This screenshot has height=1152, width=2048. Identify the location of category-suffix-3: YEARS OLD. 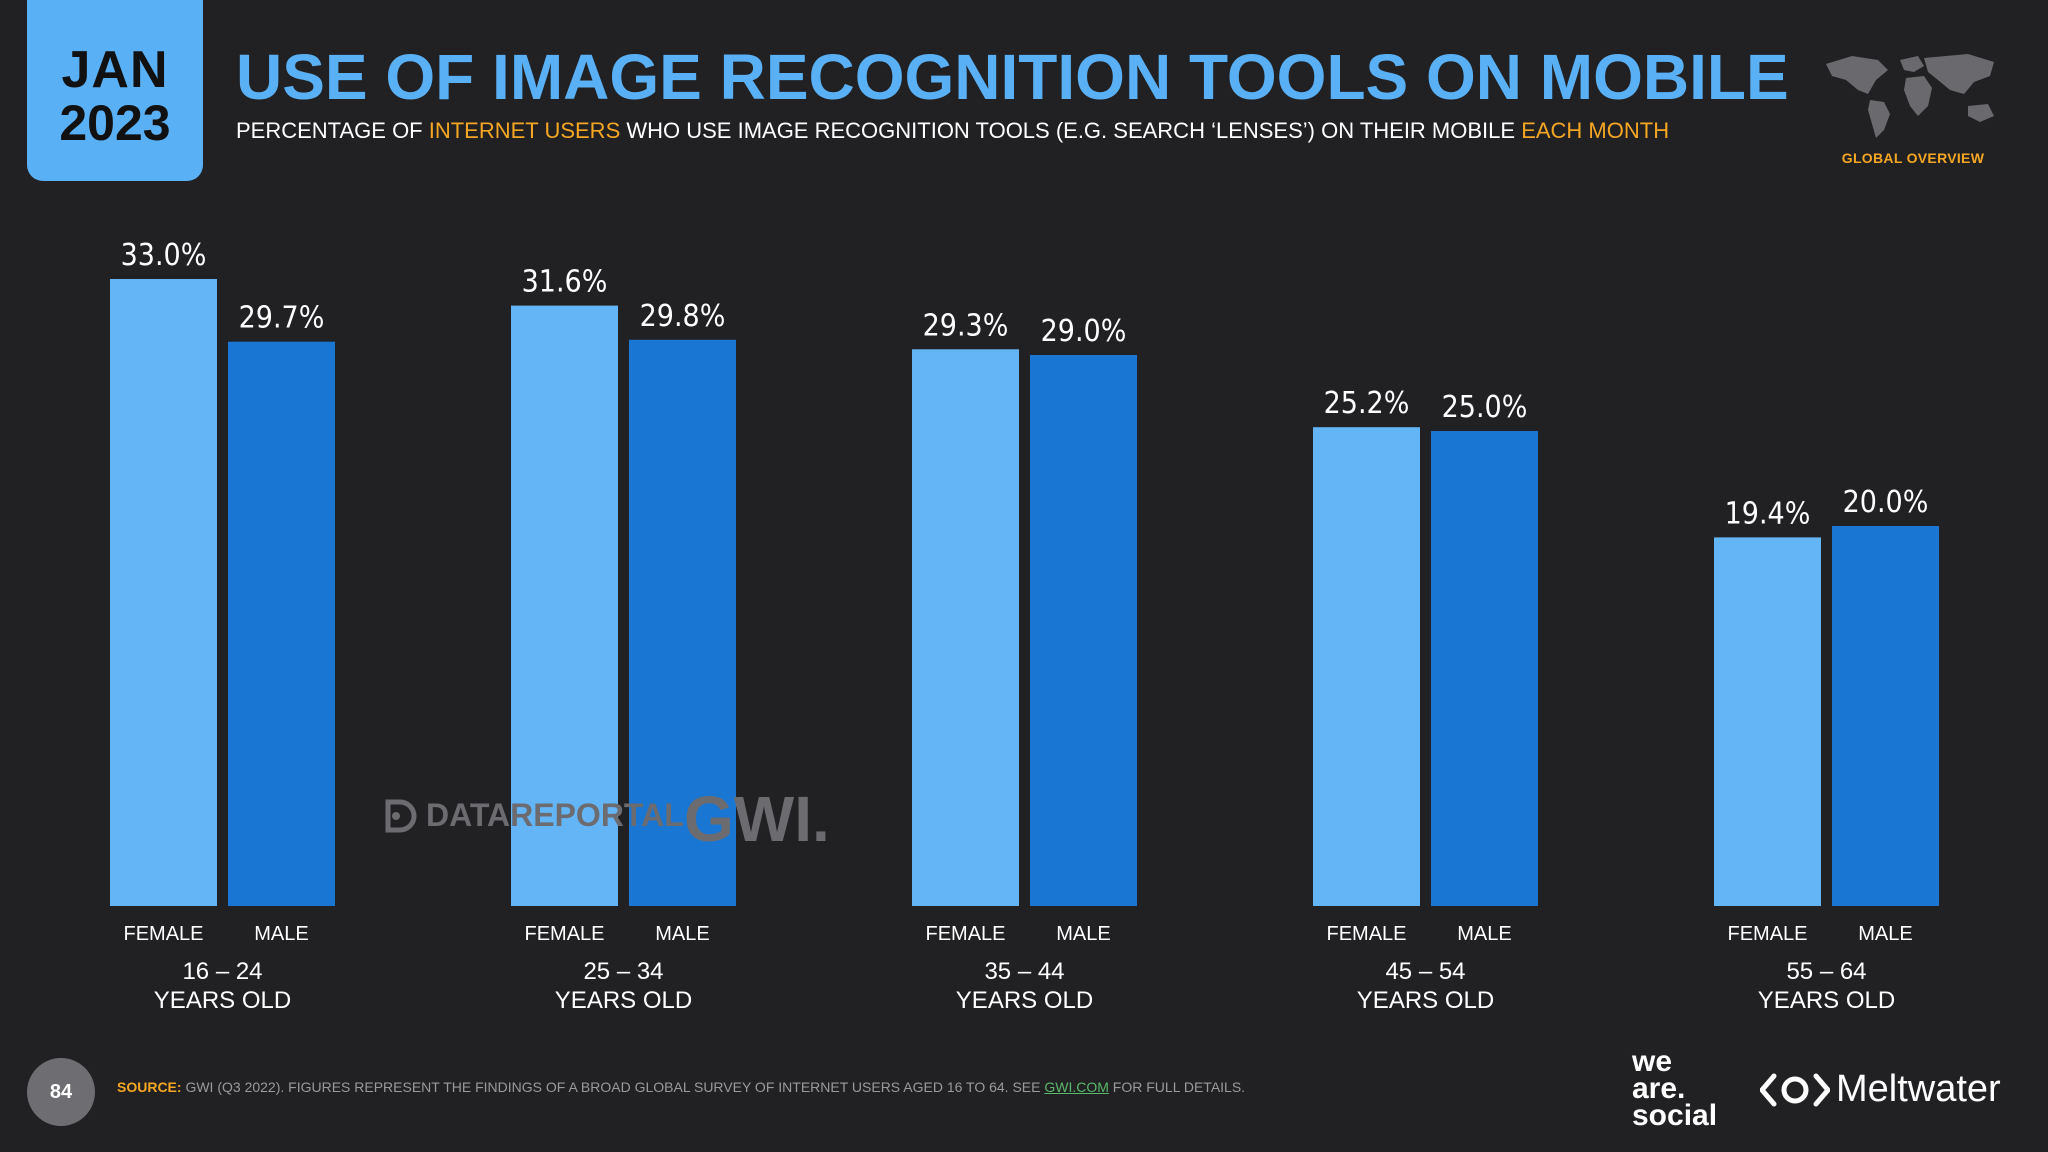
(1425, 1000).